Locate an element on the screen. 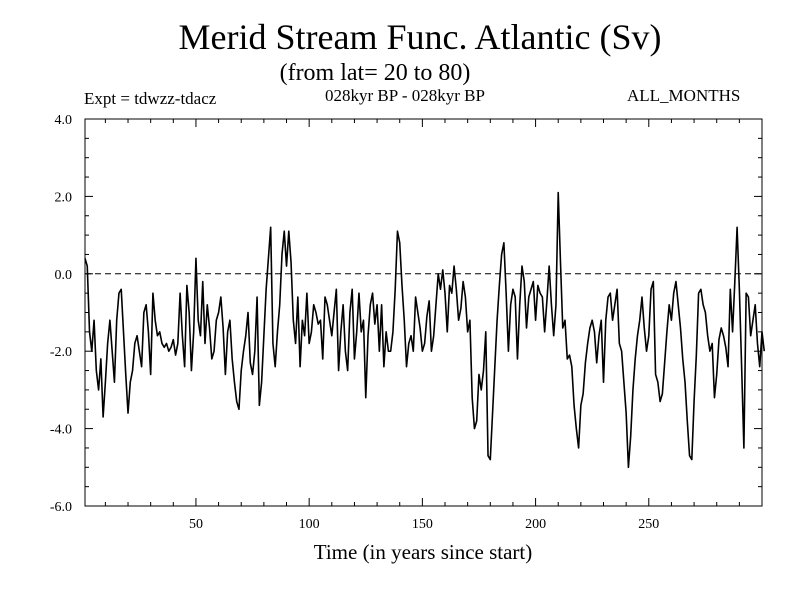 The height and width of the screenshot is (600, 800). chart-title: Merid Stream Func. Atlantic (Sv) is located at coordinates (420, 37).